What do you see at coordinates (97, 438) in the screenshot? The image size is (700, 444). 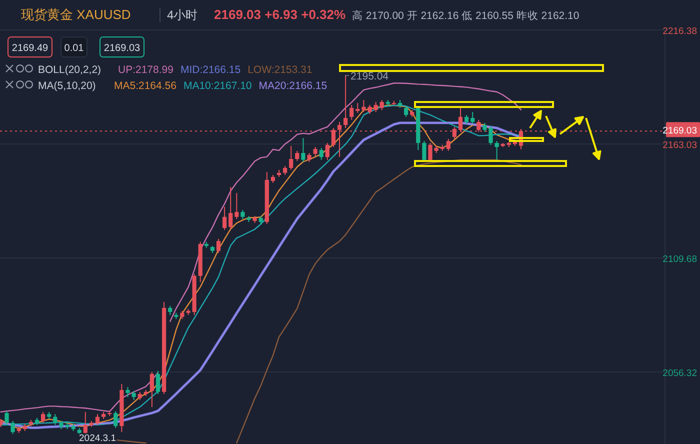 I see `x-tick-label: 2024.3.1` at bounding box center [97, 438].